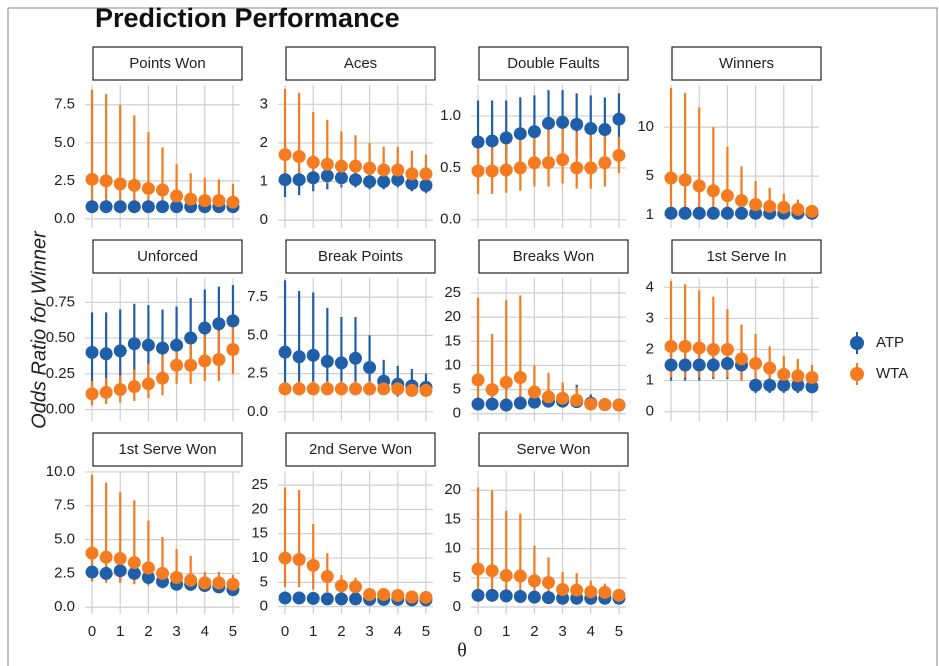  I want to click on y-tick-label: 5, so click(650, 175).